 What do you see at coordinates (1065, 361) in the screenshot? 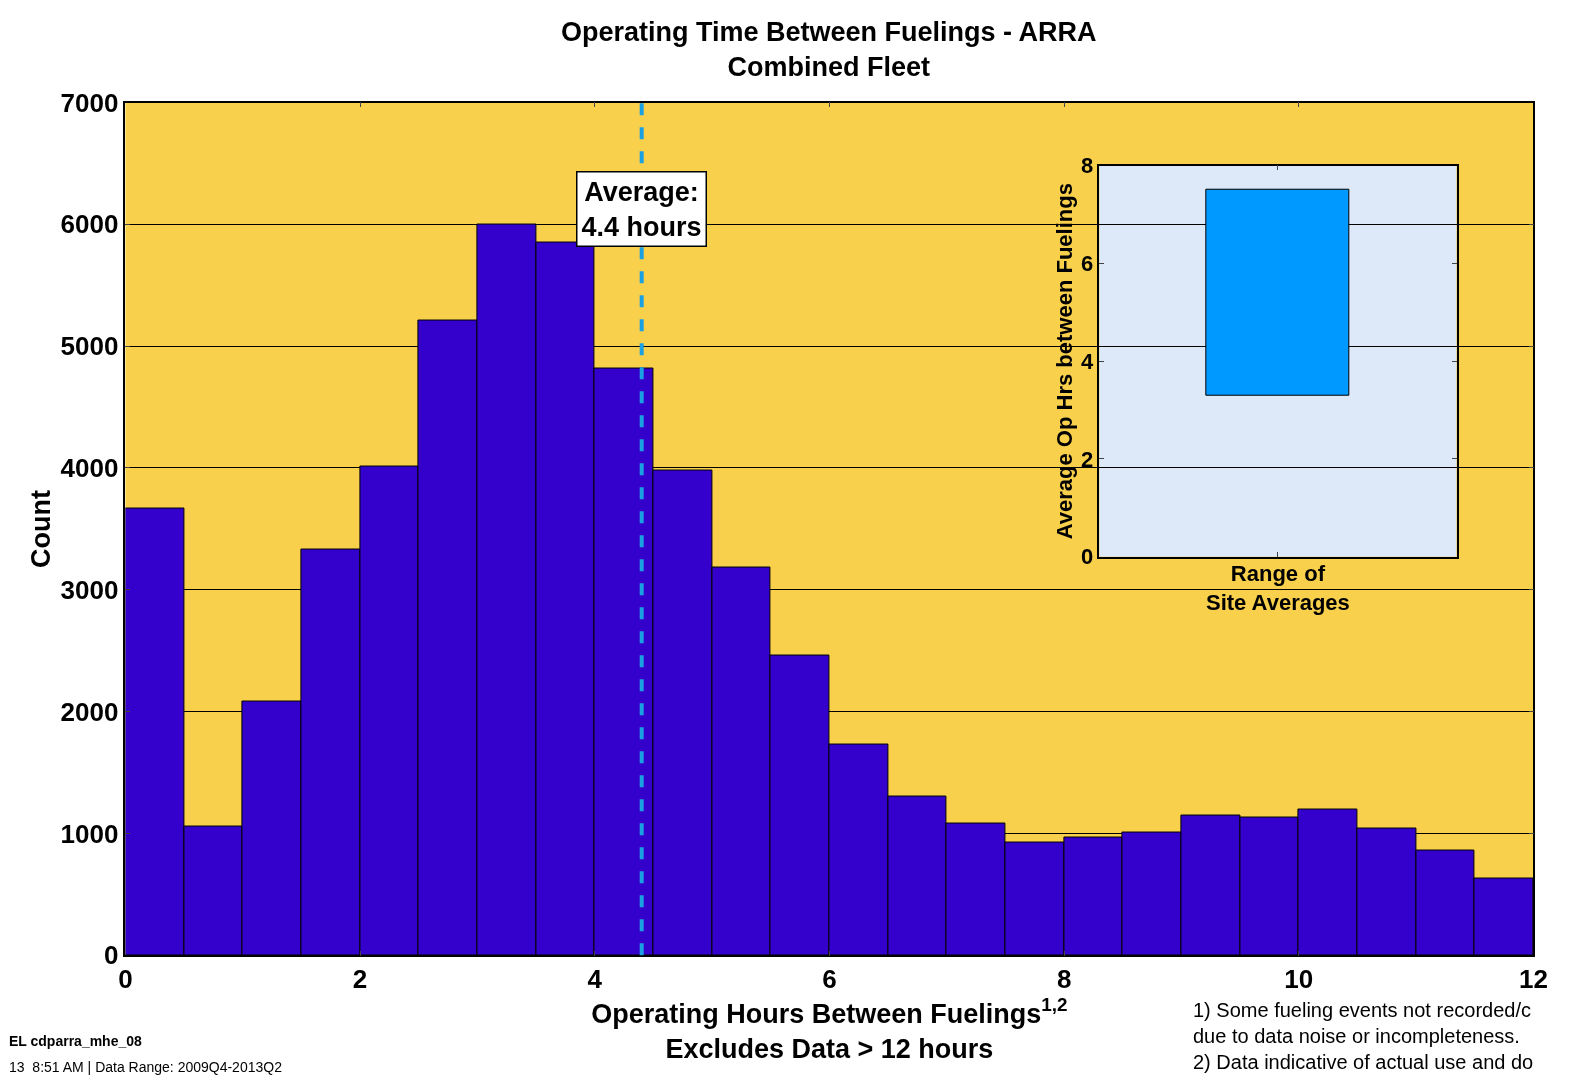
I see `y-axis-title: Average Op Hrs between Fuelings` at bounding box center [1065, 361].